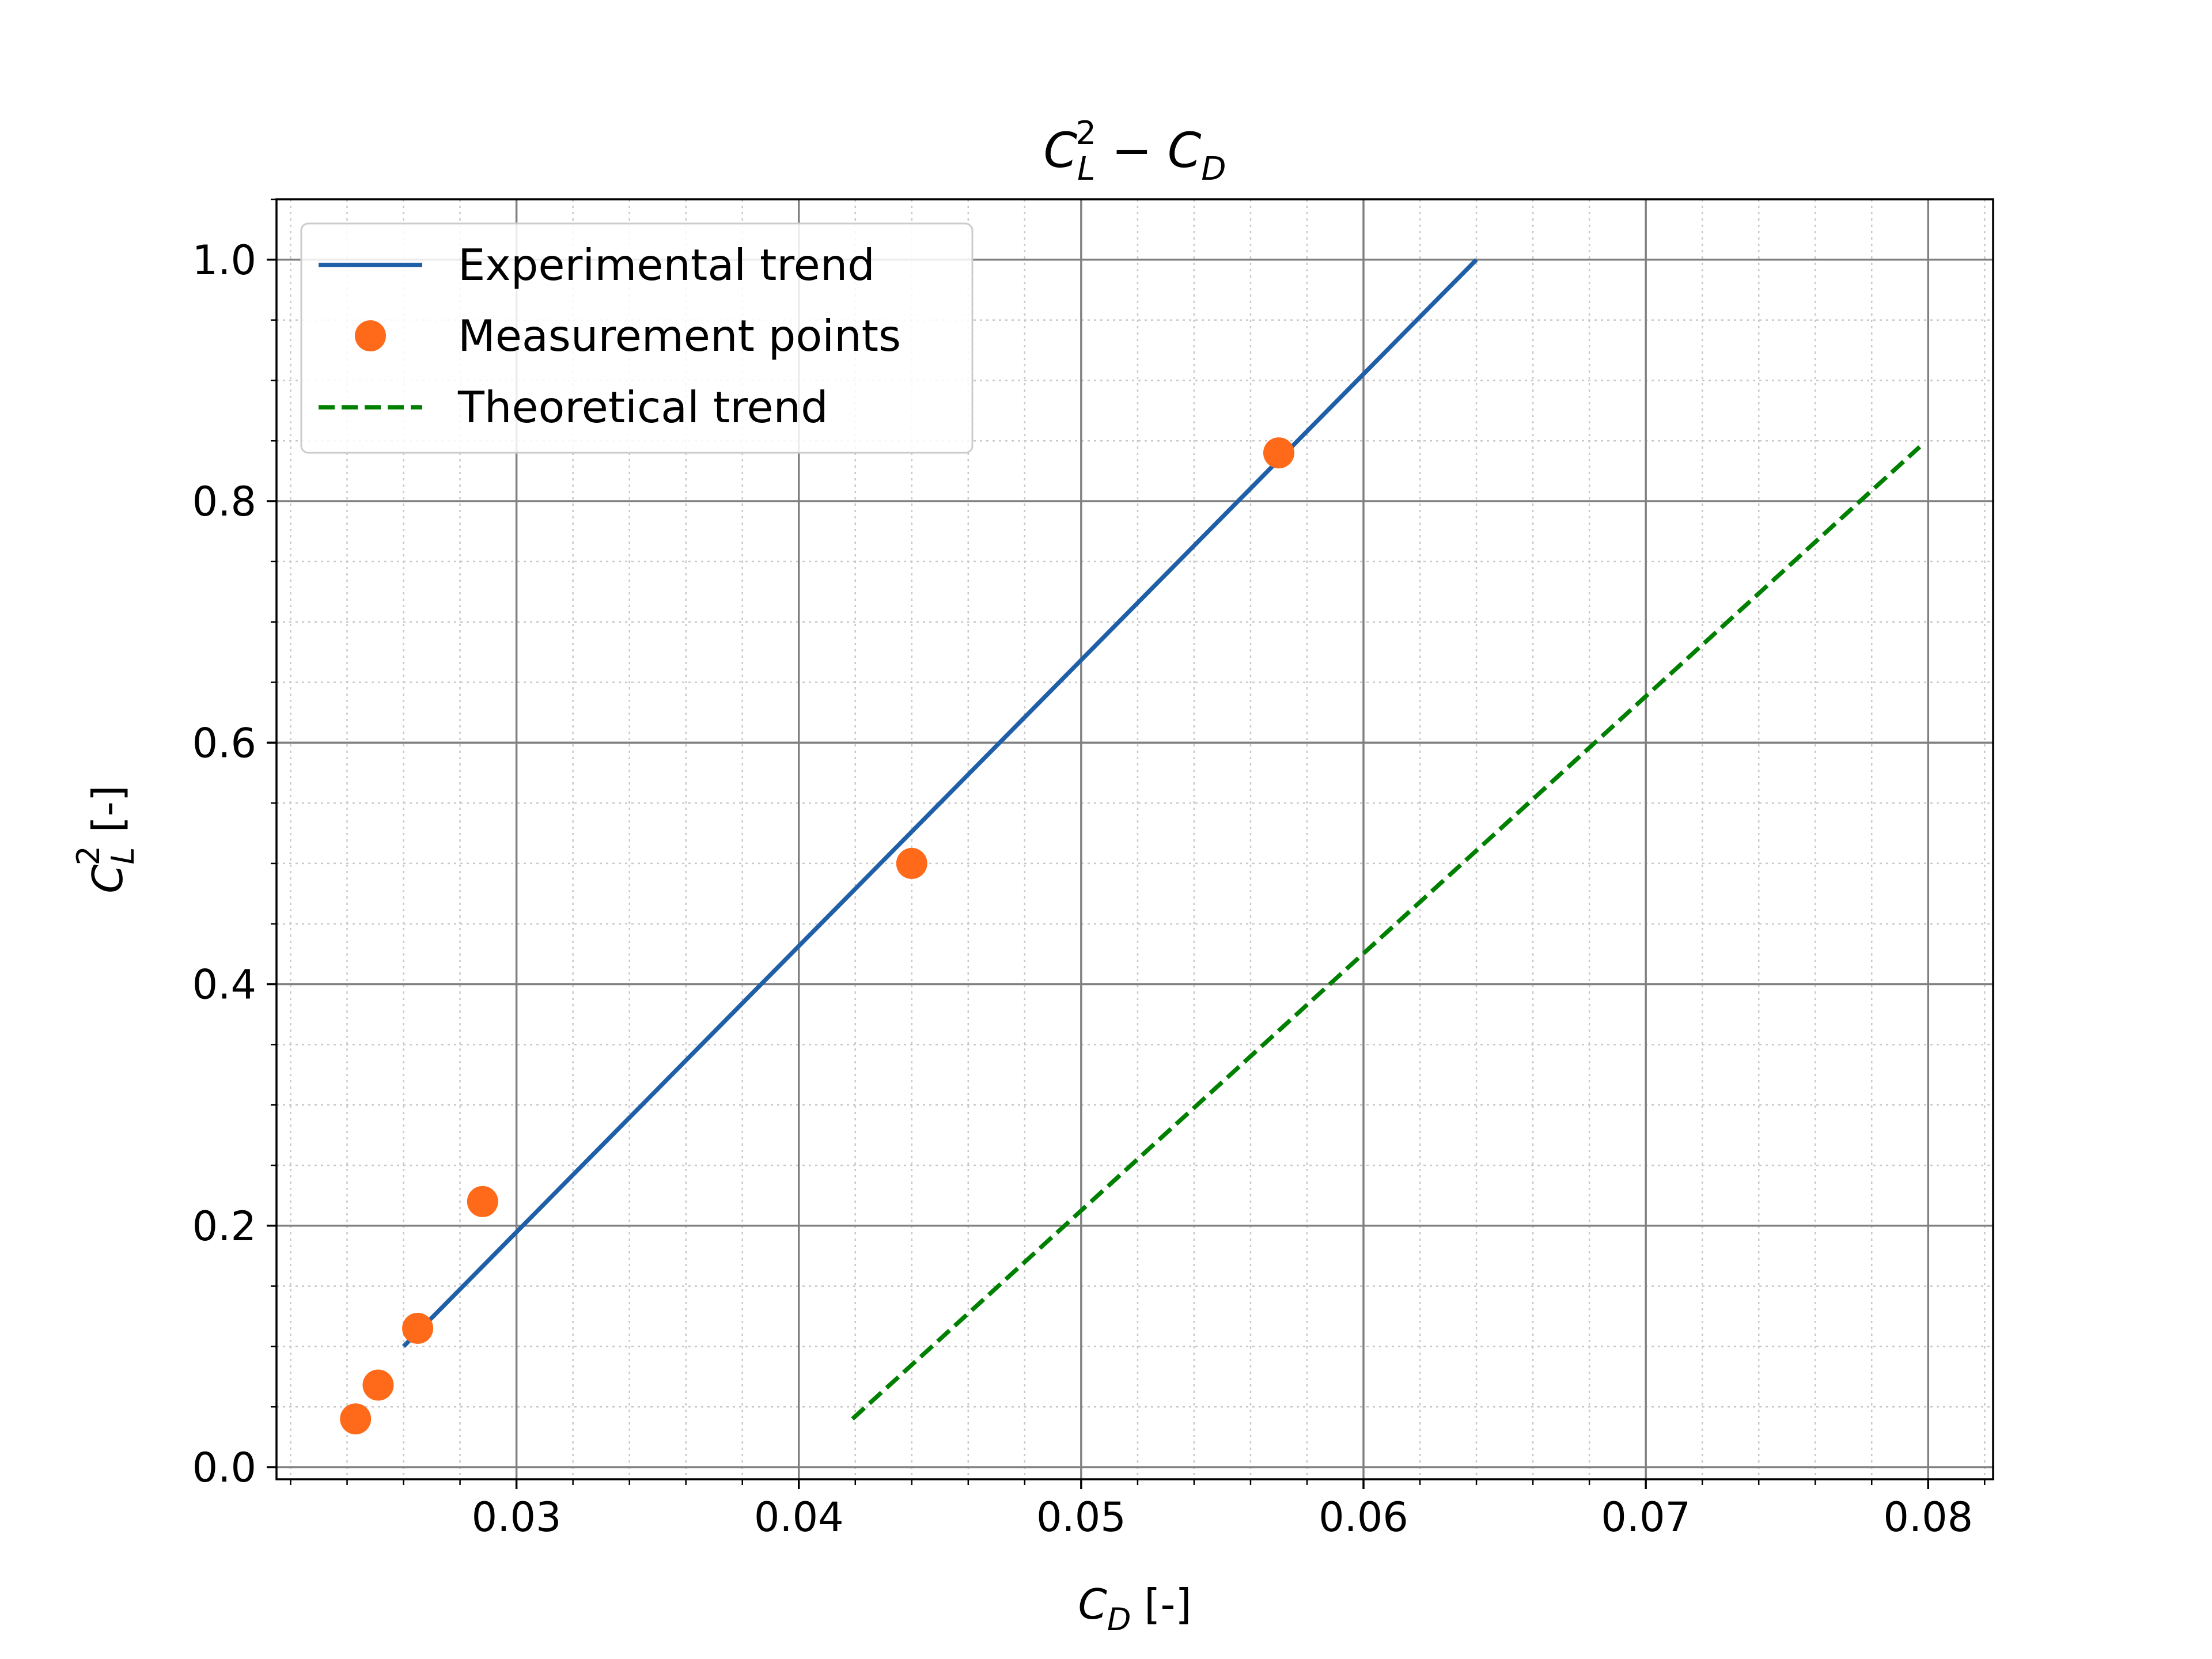 The width and height of the screenshot is (2212, 1659). I want to click on y-axis-label: CL2 [-], so click(105, 839).